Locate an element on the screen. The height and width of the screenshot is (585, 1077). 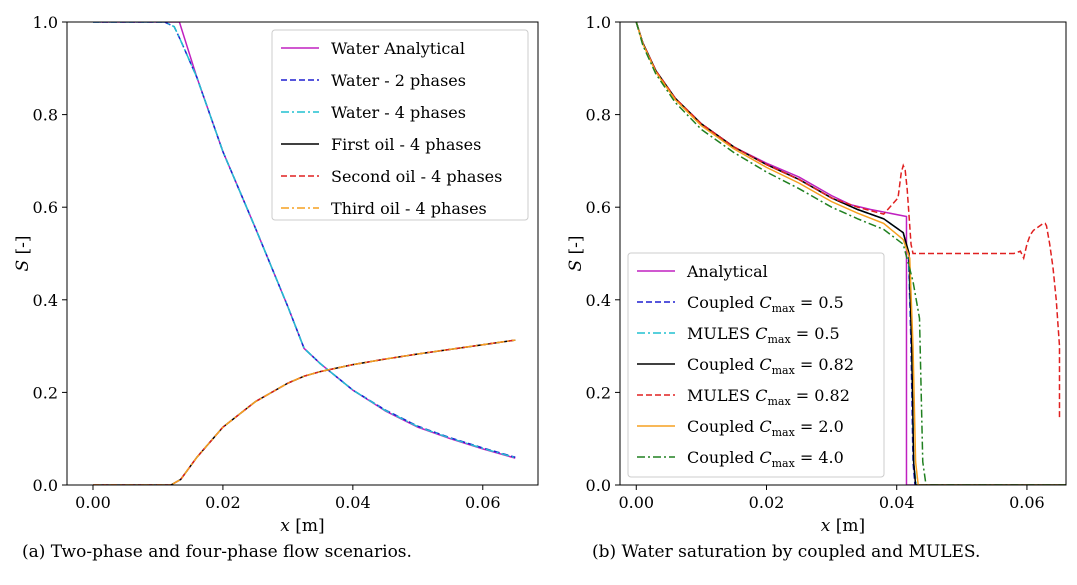
legend-label: Analytical is located at coordinates (727, 271).